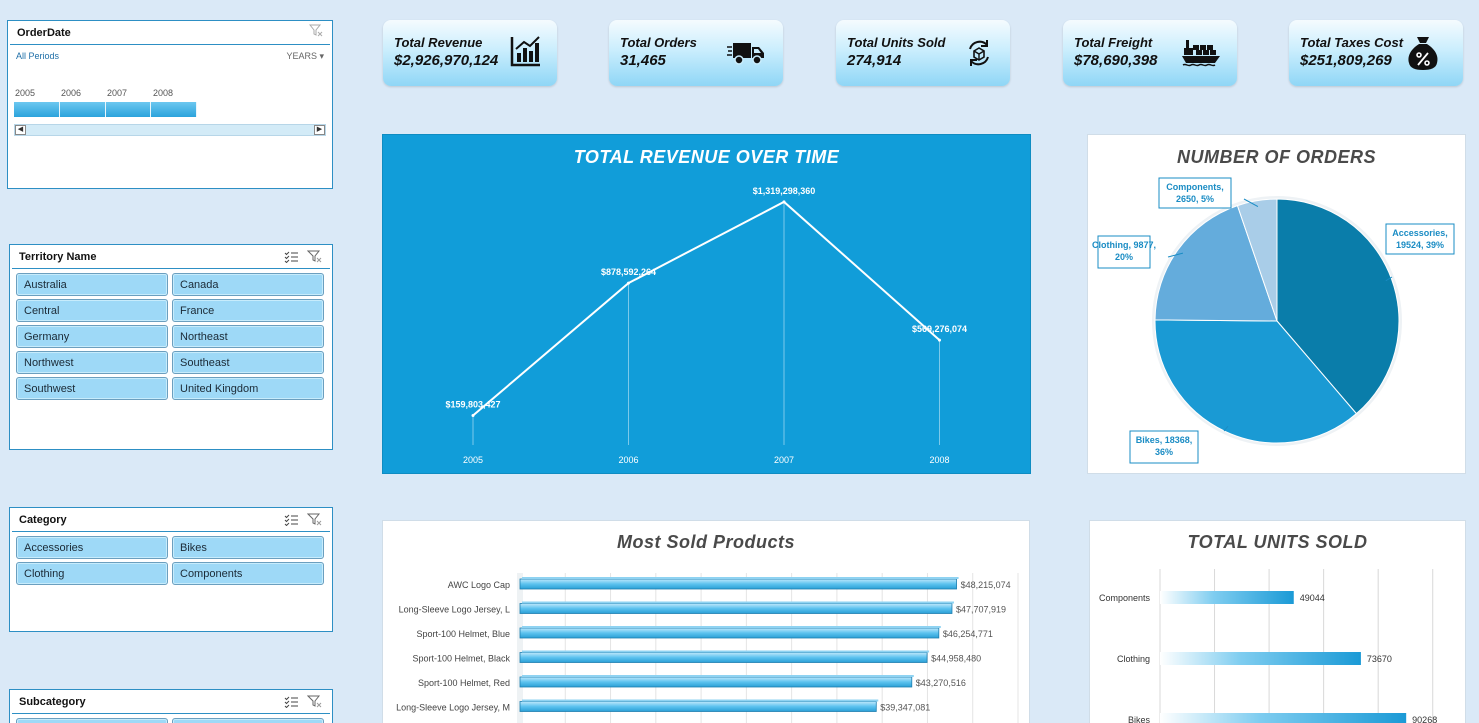 This screenshot has height=723, width=1479. I want to click on territory-item: Northeast, so click(248, 336).